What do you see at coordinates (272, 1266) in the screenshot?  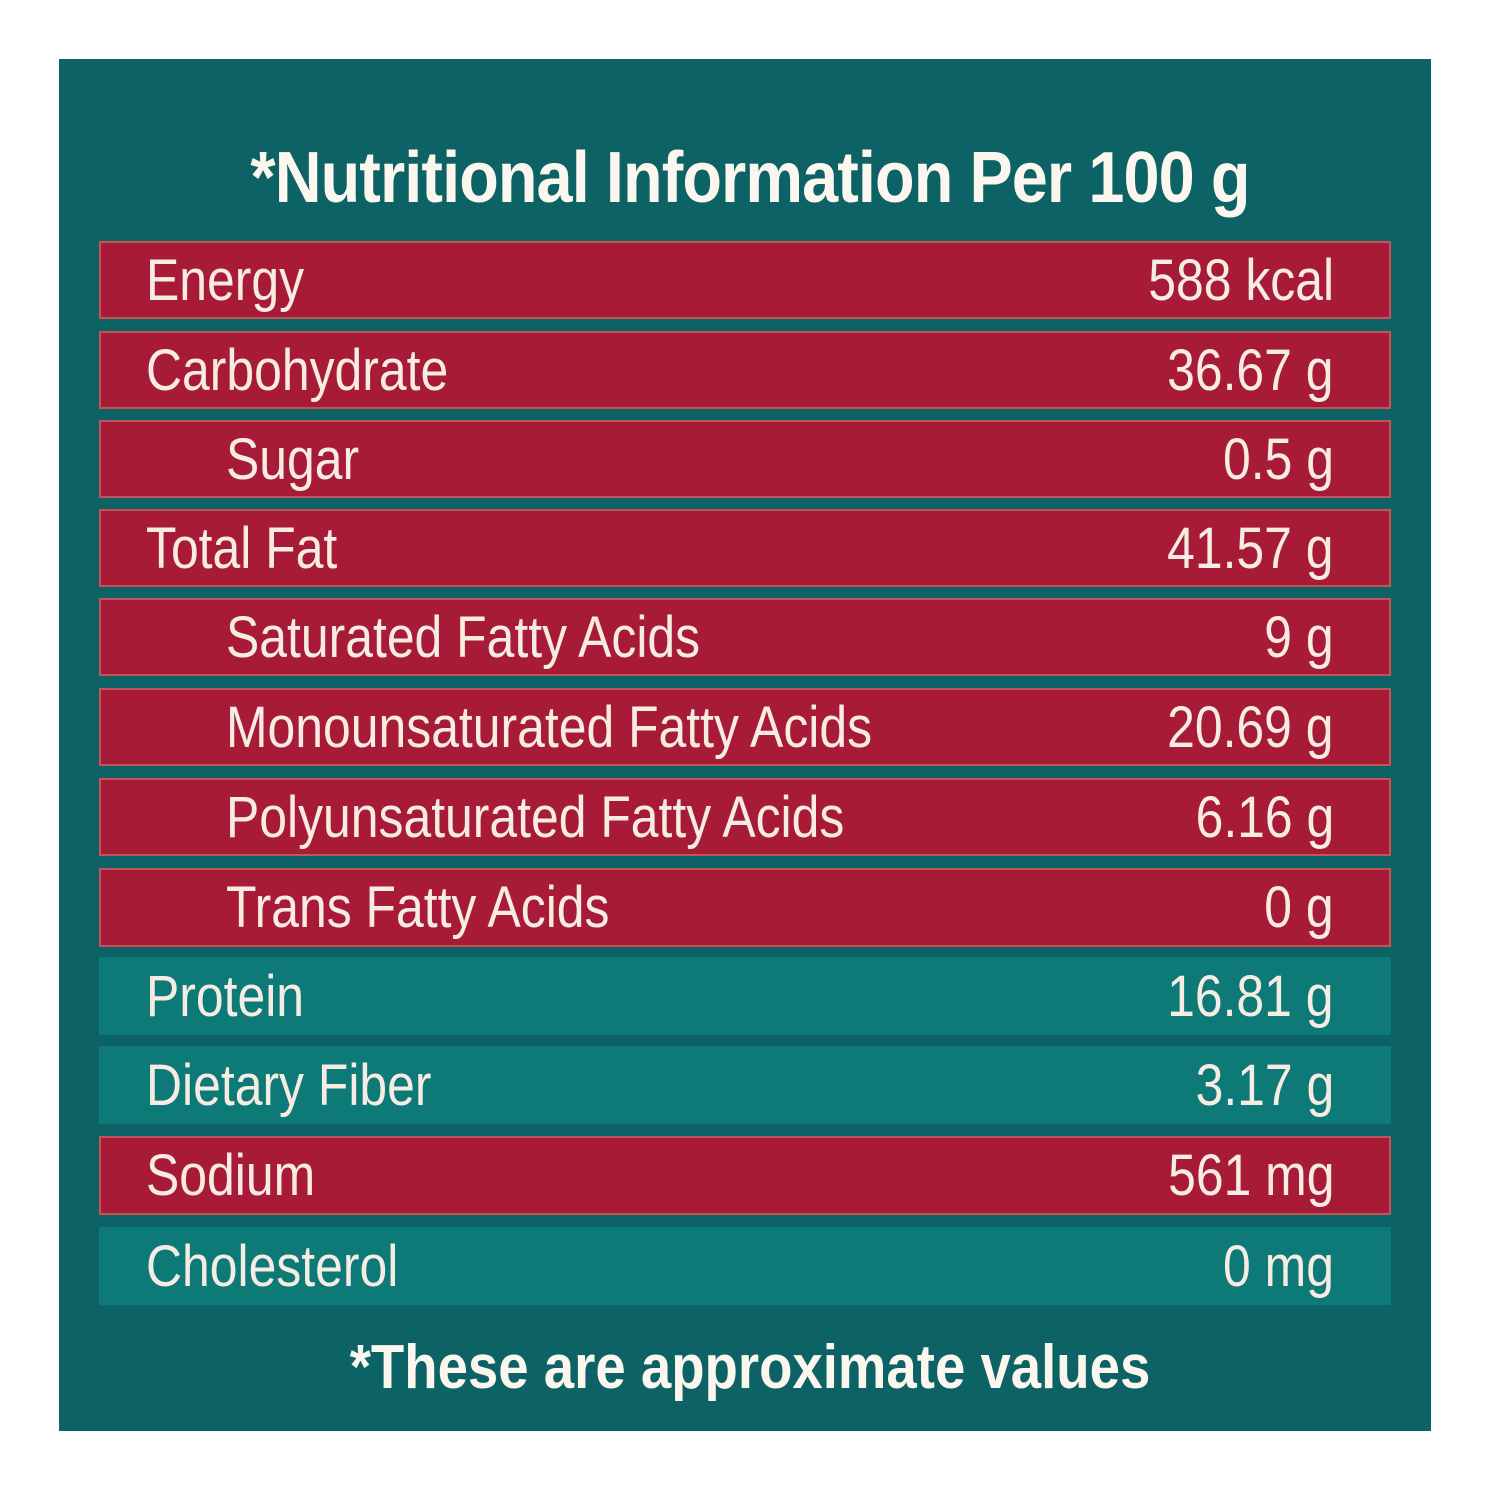 I see `nutrient-label: Cholesterol` at bounding box center [272, 1266].